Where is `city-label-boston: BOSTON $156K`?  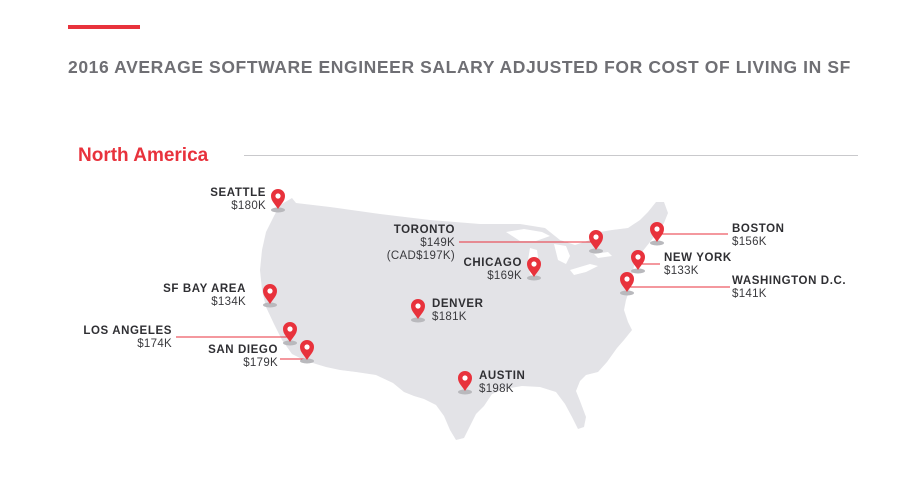 city-label-boston: BOSTON $156K is located at coordinates (758, 236).